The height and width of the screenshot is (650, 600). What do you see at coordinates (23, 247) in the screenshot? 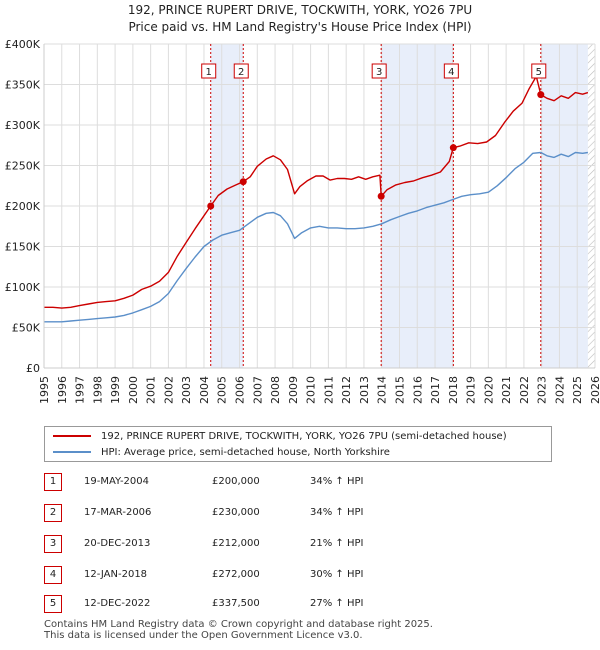
I see `y-tick-label: £150K` at bounding box center [23, 247].